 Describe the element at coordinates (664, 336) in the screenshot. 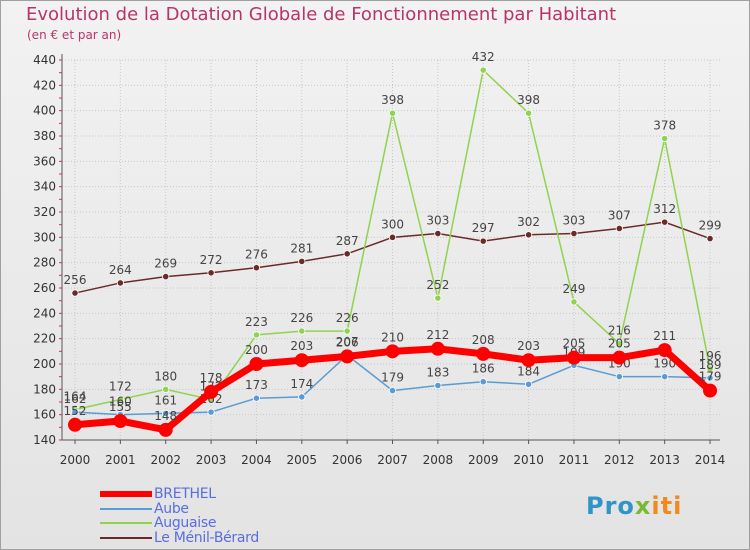

I see `data-label-brethel-2013: 211` at that location.